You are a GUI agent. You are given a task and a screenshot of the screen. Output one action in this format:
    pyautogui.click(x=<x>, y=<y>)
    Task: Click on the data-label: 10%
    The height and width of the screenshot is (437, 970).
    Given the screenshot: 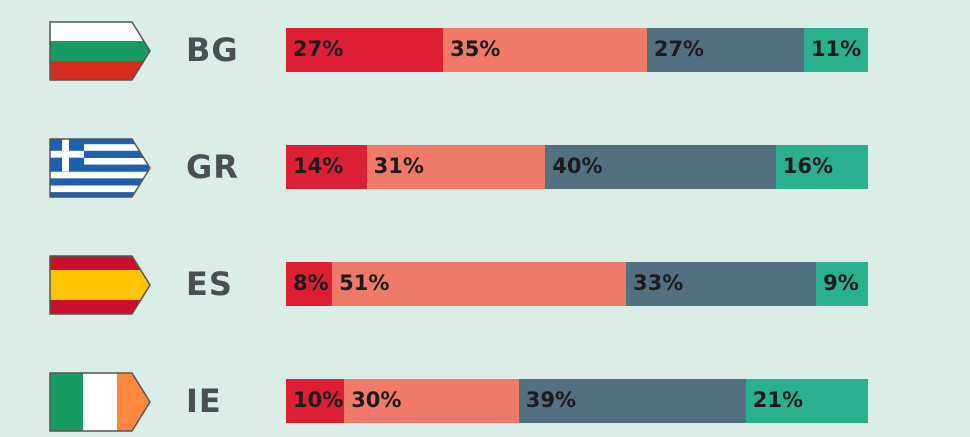 What is the action you would take?
    pyautogui.click(x=318, y=400)
    